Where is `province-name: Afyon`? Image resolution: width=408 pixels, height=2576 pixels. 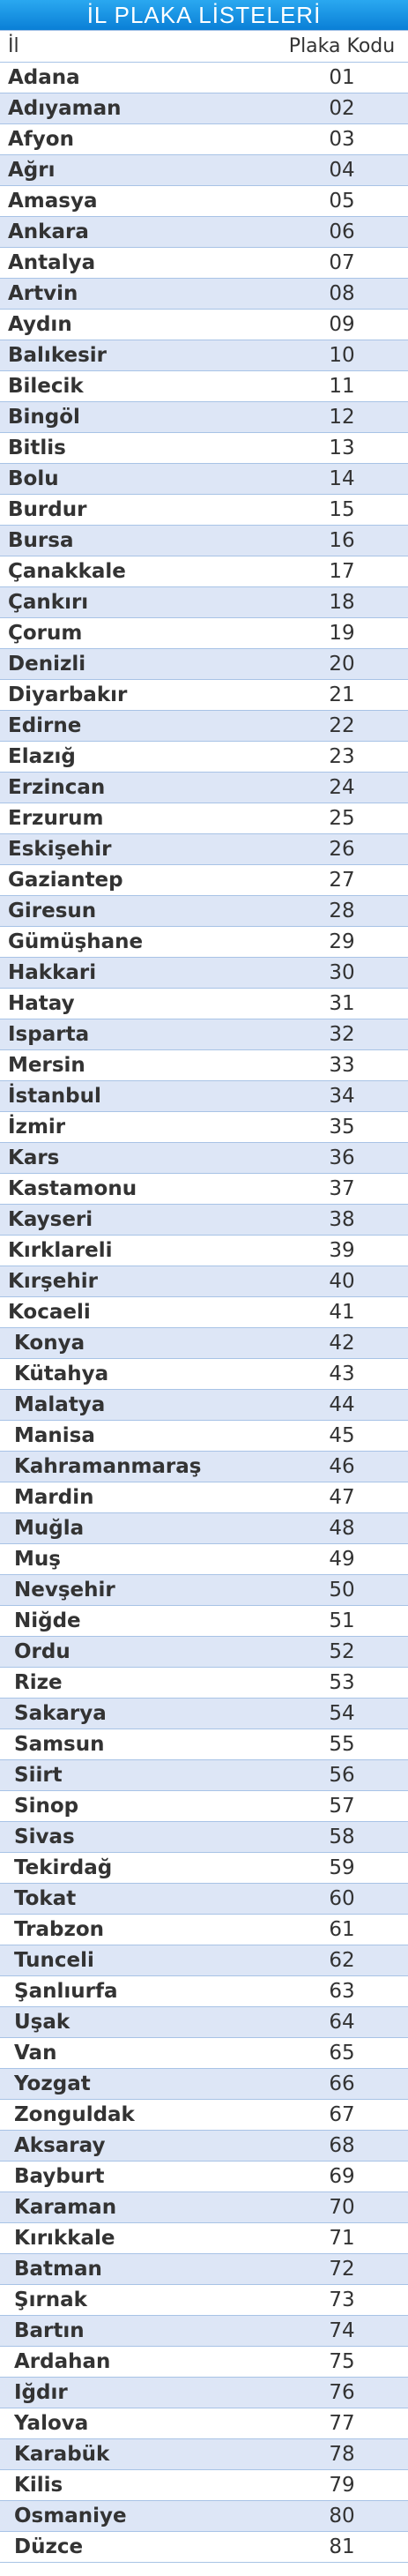 province-name: Afyon is located at coordinates (116, 139).